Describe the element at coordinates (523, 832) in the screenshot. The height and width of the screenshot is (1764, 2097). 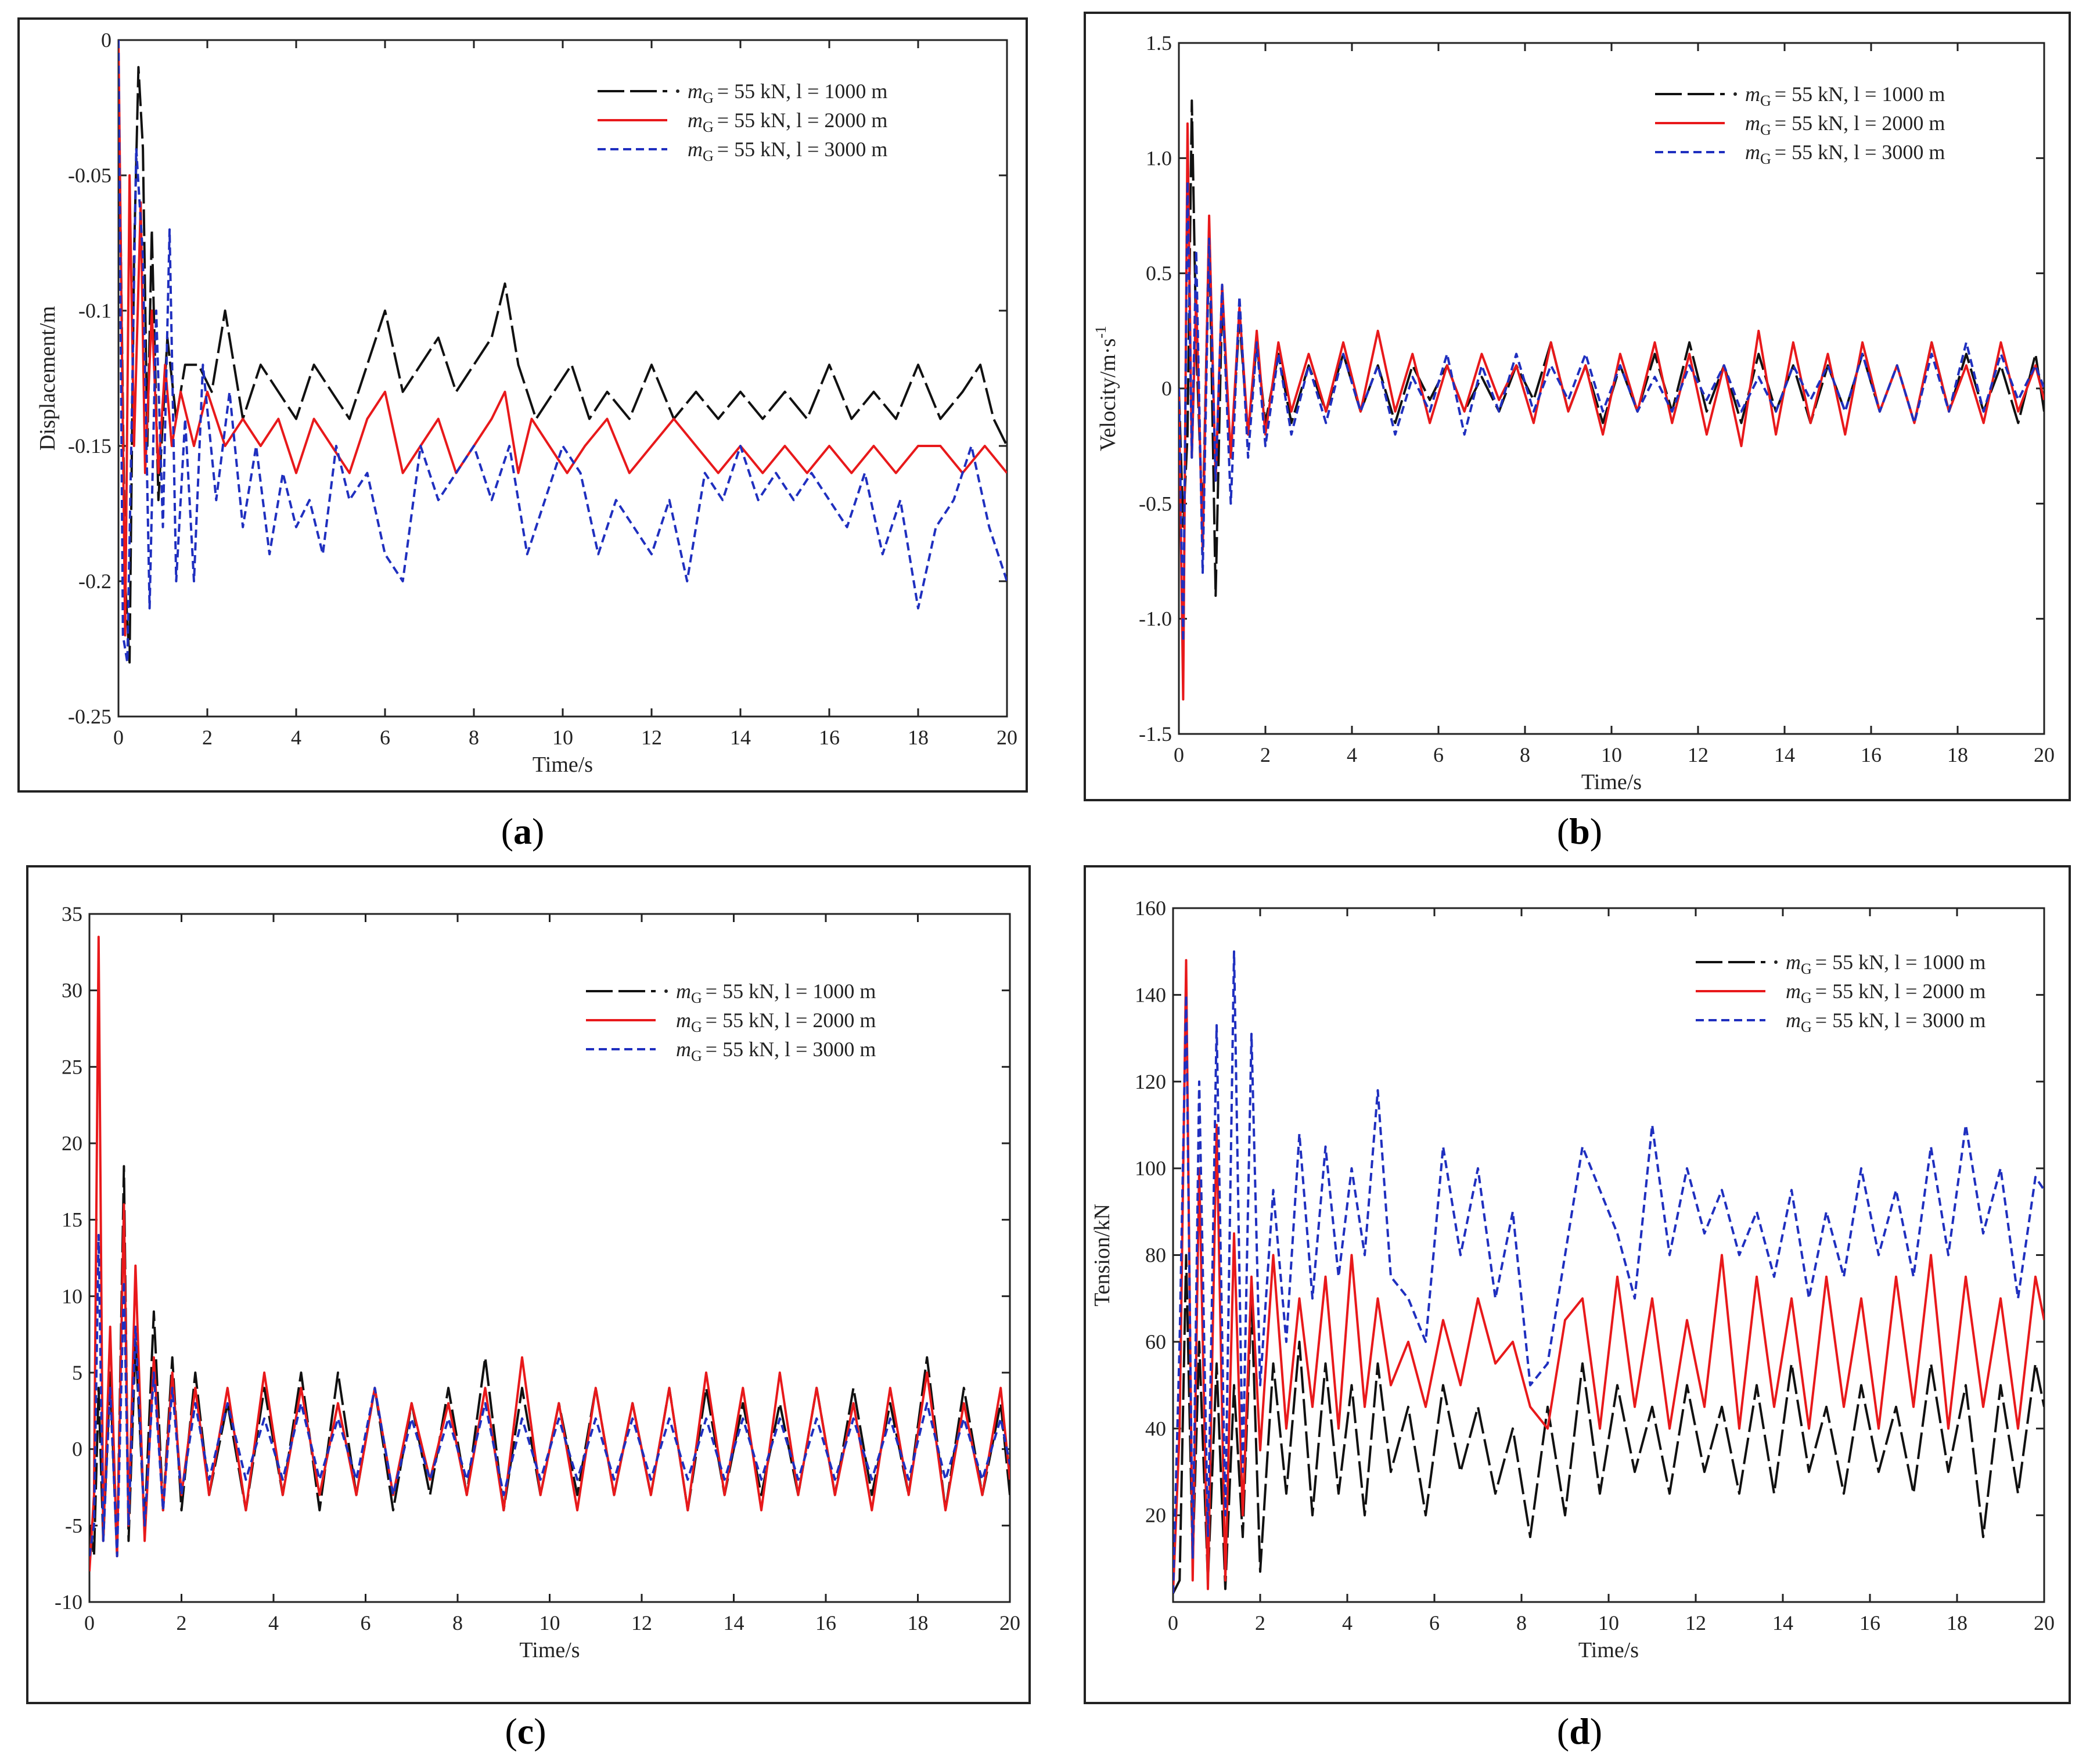
I see `caption-a: (a)` at that location.